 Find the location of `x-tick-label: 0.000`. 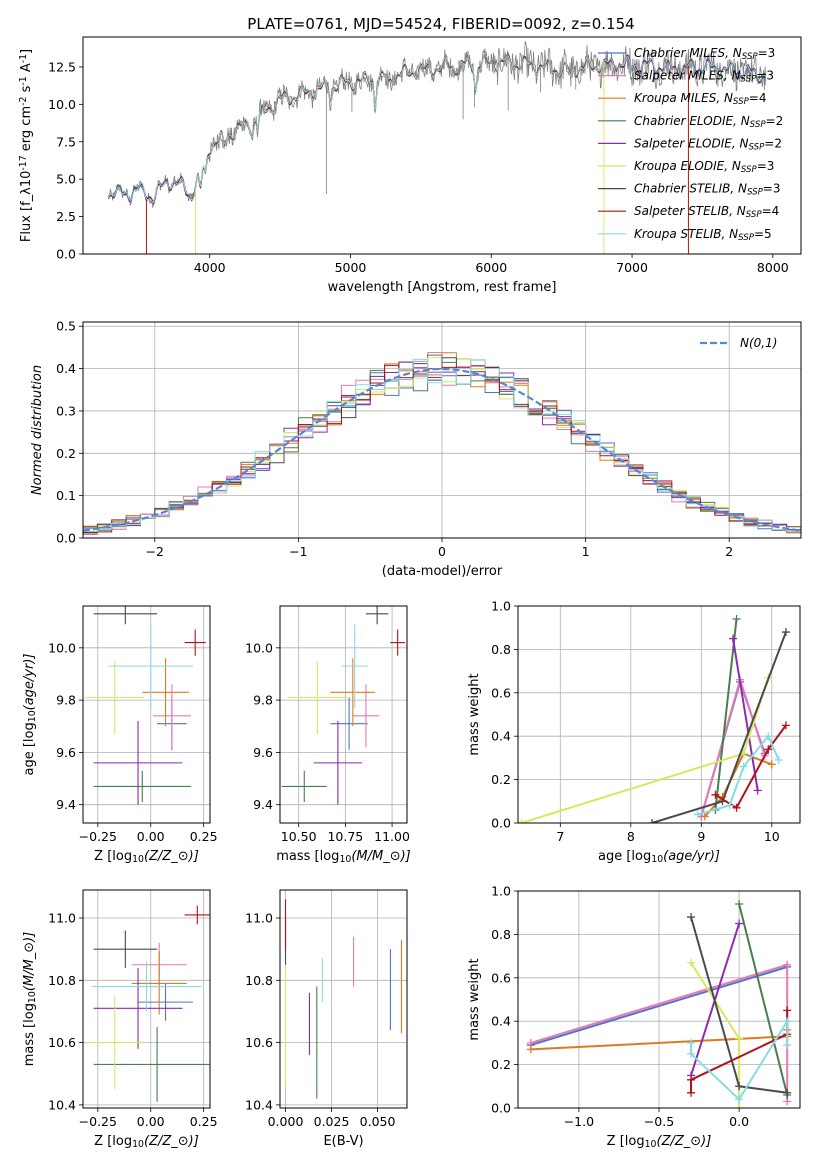

x-tick-label: 0.000 is located at coordinates (286, 1121).